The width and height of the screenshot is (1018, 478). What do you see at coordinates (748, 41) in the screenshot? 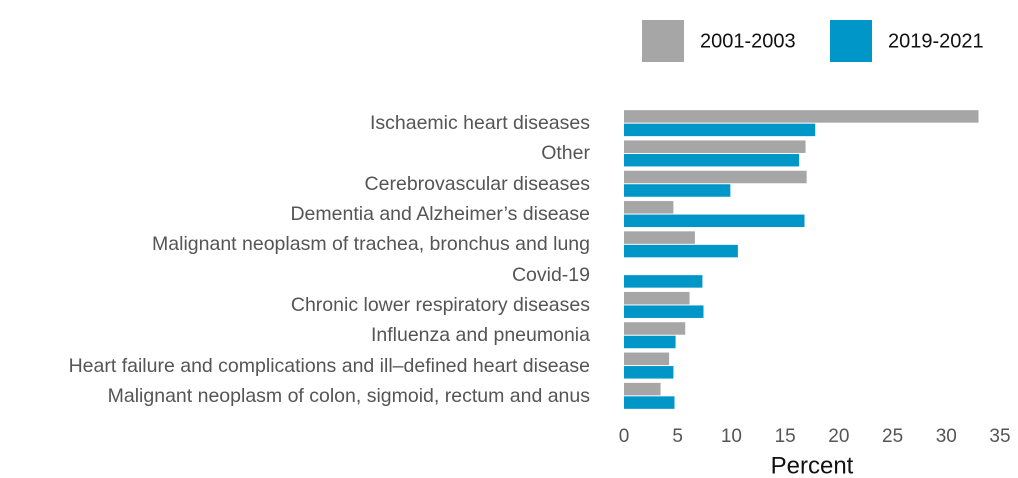
I see `legend-label: 2001-2003` at bounding box center [748, 41].